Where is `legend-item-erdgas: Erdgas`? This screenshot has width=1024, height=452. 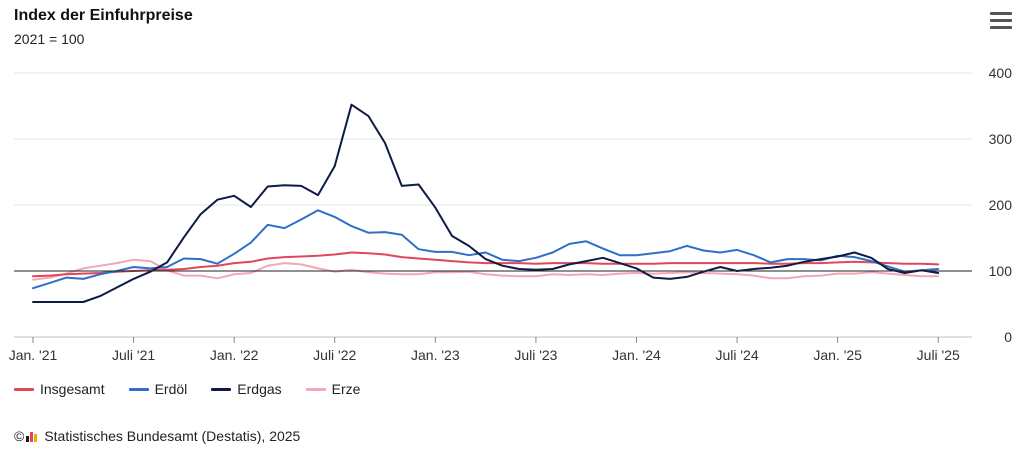
legend-item-erdgas: Erdgas is located at coordinates (246, 389).